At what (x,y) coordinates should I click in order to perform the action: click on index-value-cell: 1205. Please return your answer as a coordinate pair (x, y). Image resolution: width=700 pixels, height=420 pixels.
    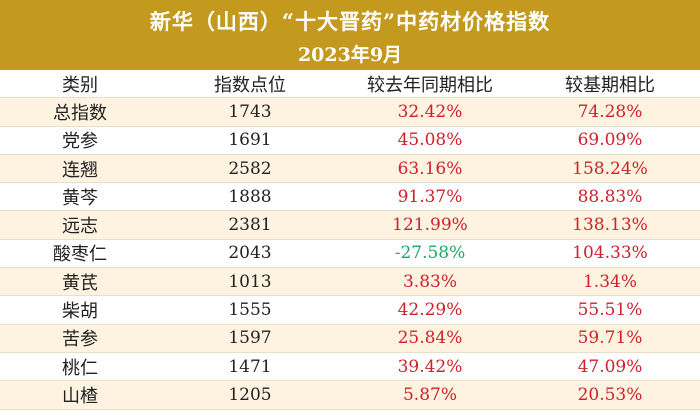
    Looking at the image, I should click on (250, 395).